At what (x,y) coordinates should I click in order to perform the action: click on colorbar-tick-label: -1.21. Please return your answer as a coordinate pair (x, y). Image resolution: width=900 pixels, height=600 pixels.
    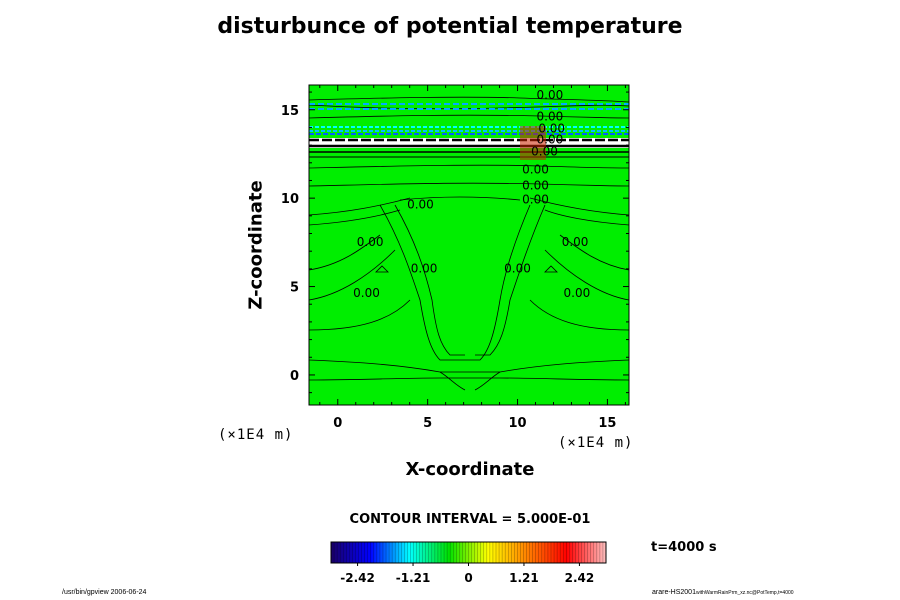
    Looking at the image, I should click on (413, 578).